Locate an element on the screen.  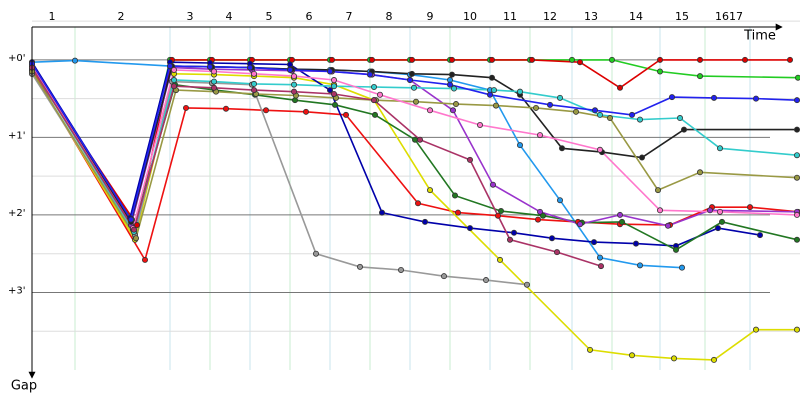
x-tick-label: 8 is located at coordinates (389, 16).